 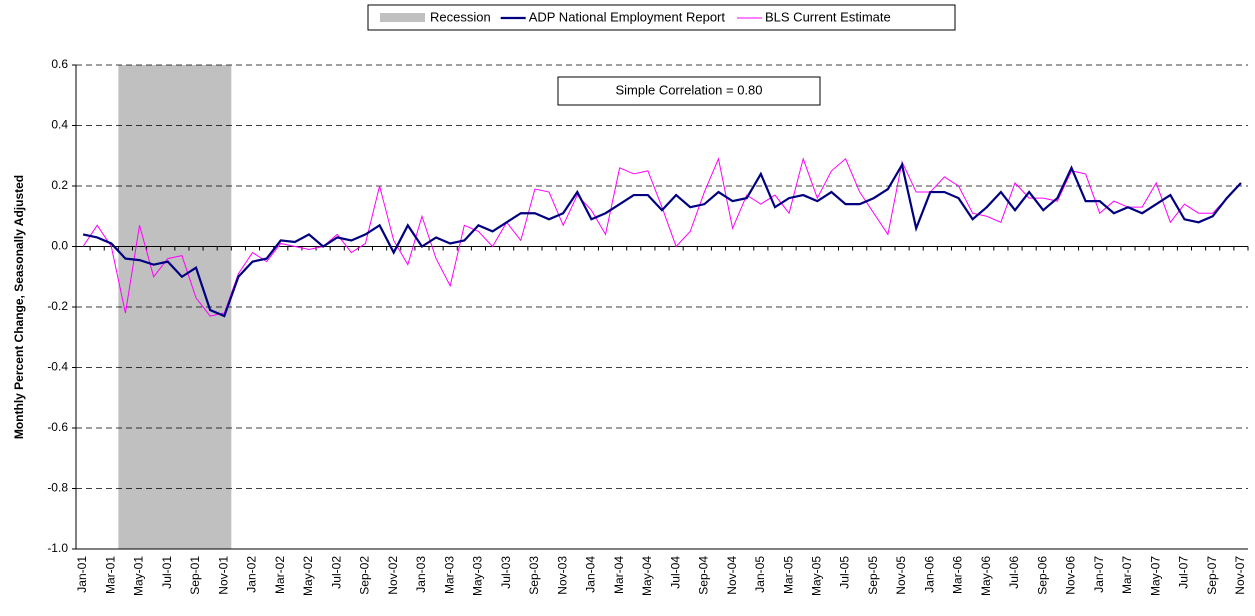 I want to click on x-tick-label: Sep-05, so click(x=873, y=575).